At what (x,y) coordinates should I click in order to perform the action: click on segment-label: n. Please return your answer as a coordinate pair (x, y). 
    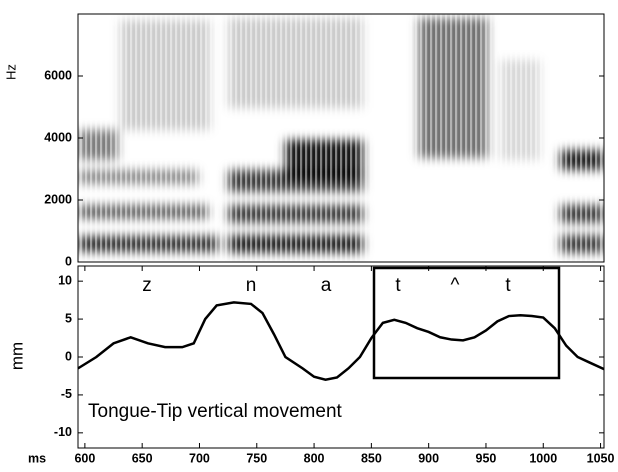
    Looking at the image, I should click on (251, 285).